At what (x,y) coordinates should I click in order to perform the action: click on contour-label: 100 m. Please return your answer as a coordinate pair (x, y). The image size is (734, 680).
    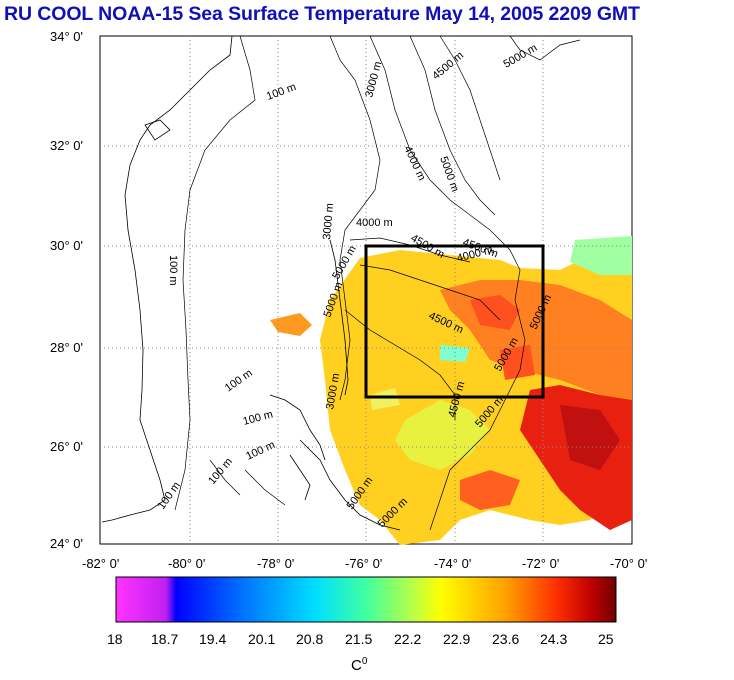
    Looking at the image, I should click on (173, 270).